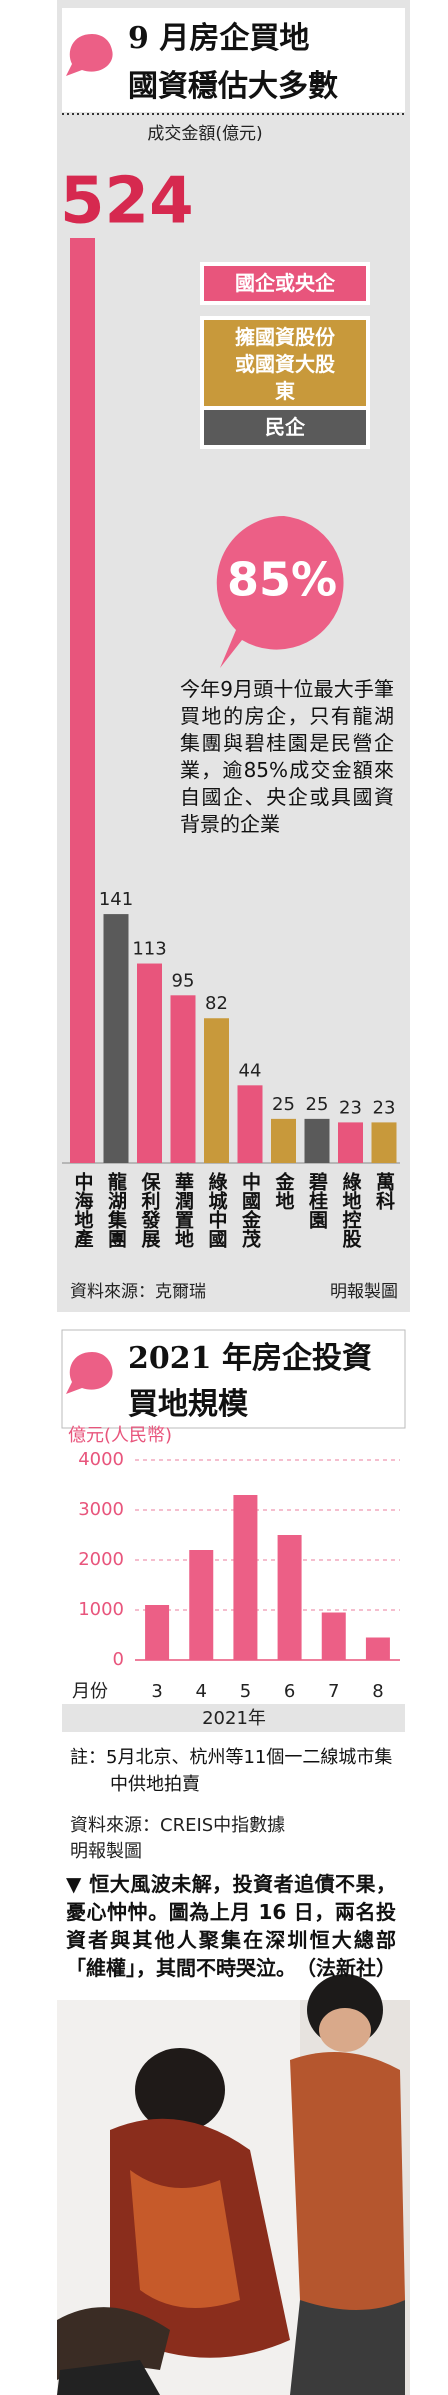  I want to click on value-label: 113, so click(149, 949).